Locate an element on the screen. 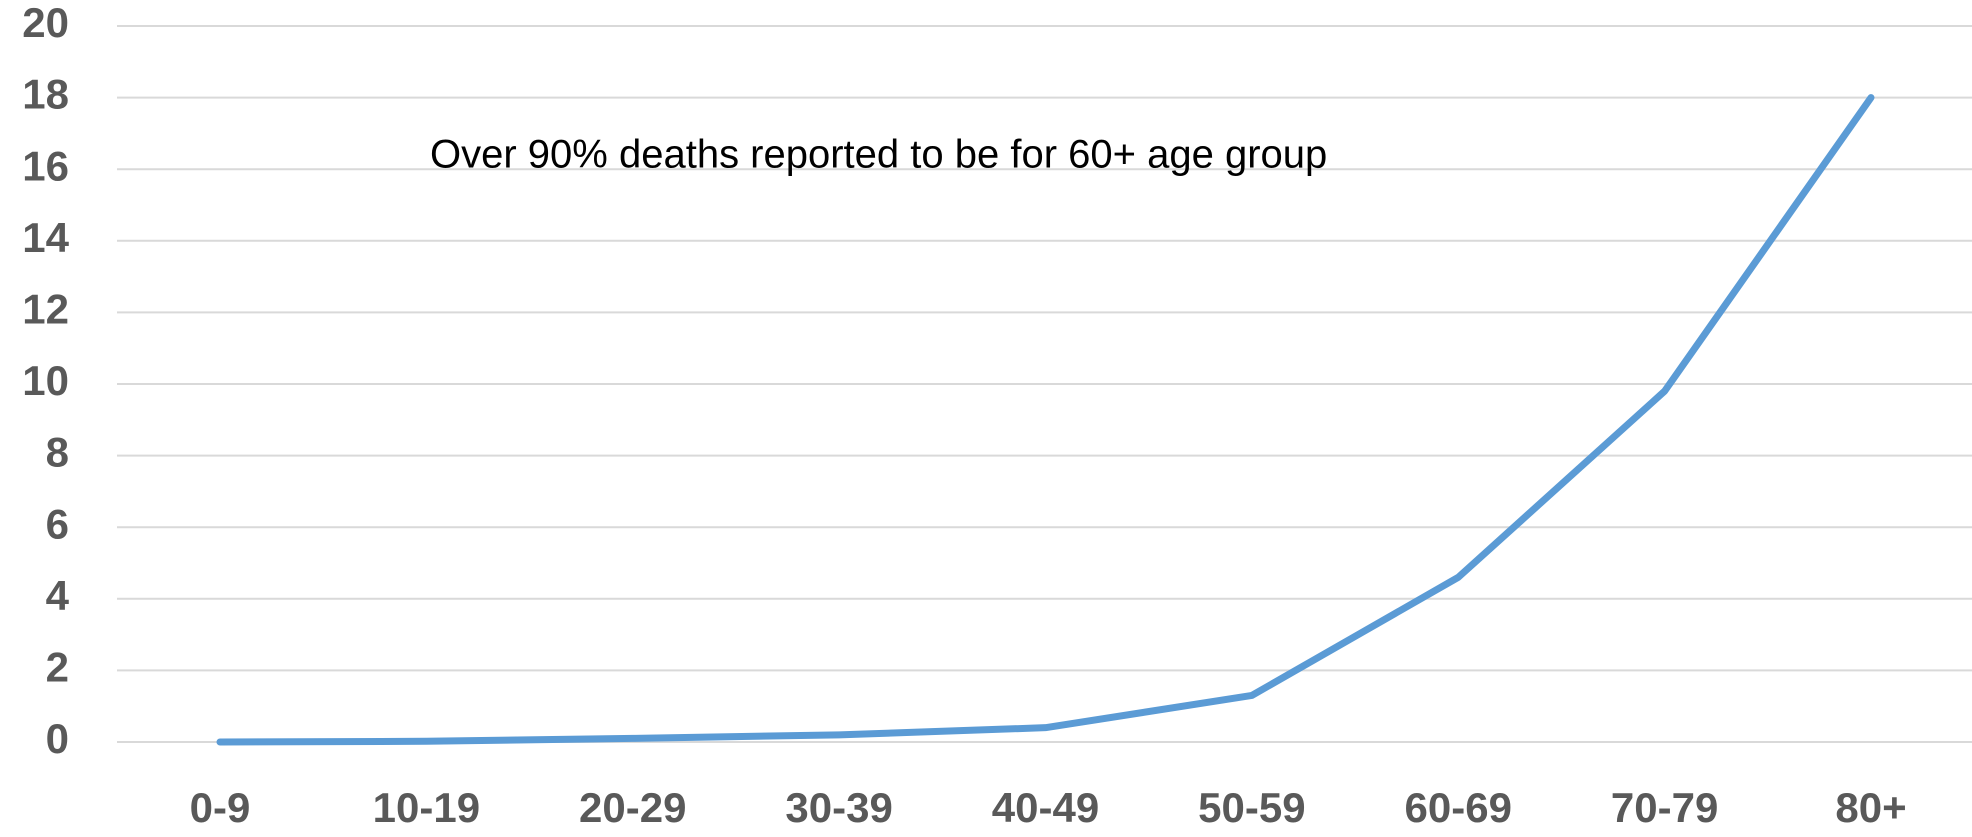 The height and width of the screenshot is (837, 1972). y-tick-label: 18 is located at coordinates (45, 94).